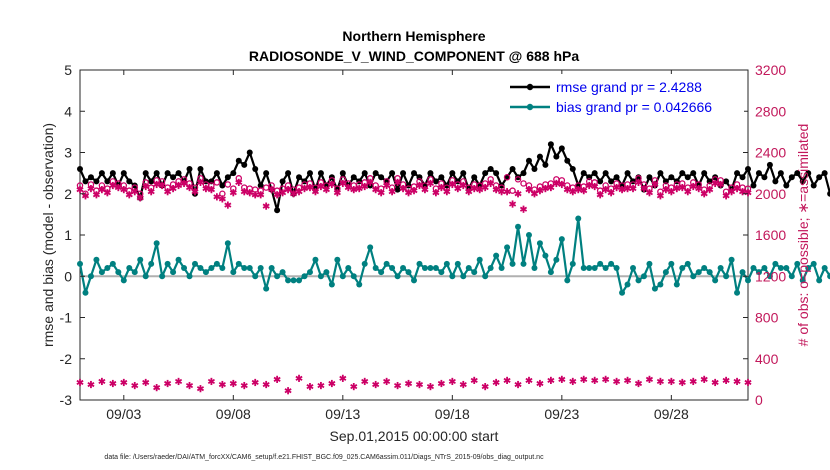  Describe the element at coordinates (767, 359) in the screenshot. I see `y2-tick-label: 400` at that location.